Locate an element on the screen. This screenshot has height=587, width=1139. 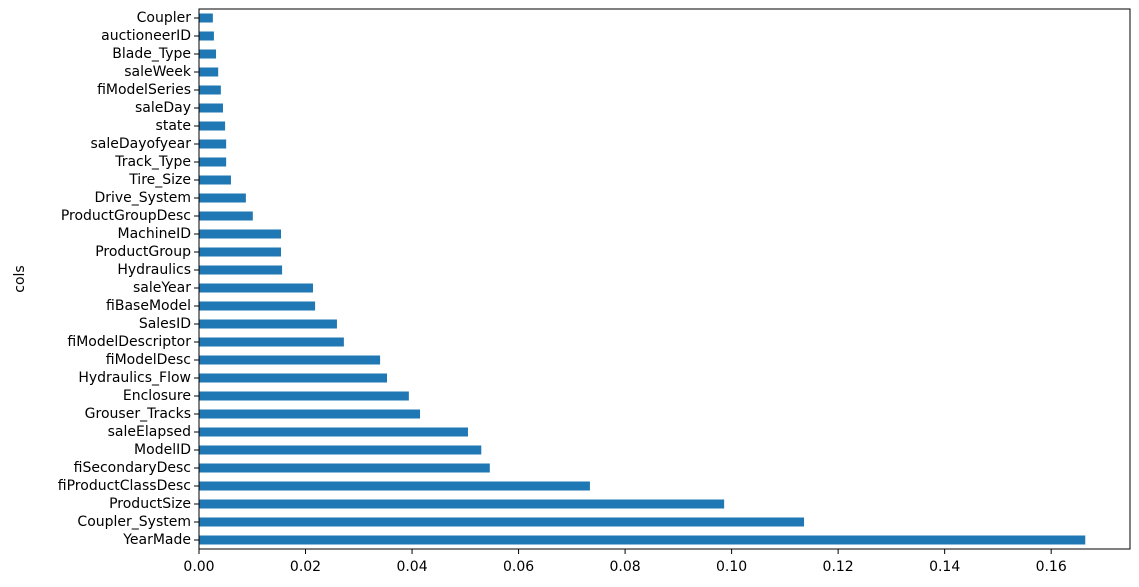
y-tick-label: Track_Type is located at coordinates (152, 162).